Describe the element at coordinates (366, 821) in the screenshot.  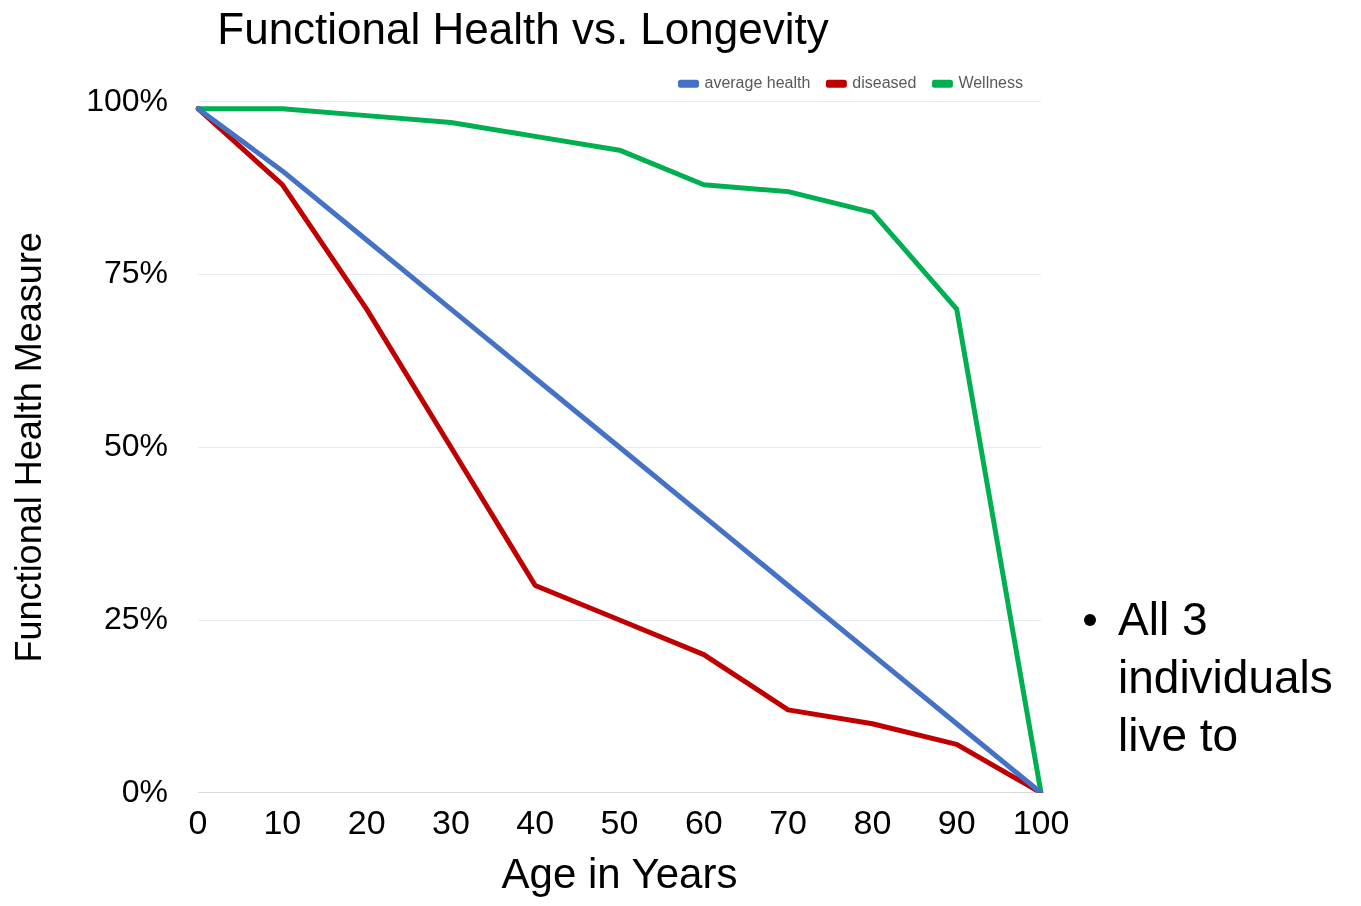
I see `x-tick-label: 20` at that location.